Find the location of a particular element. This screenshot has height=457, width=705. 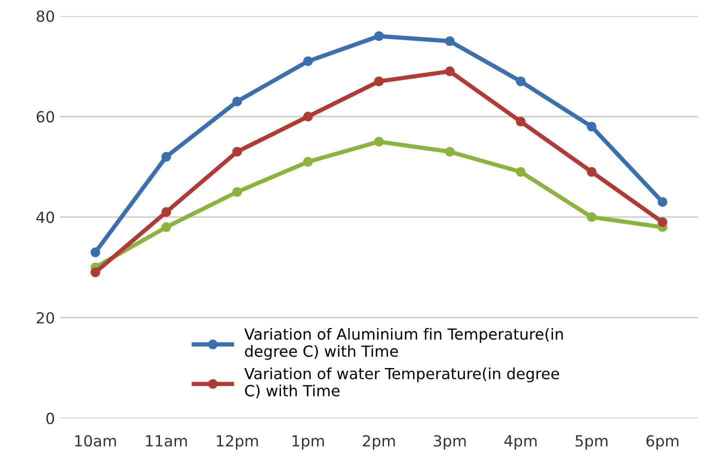

x-tick-label: 4pm is located at coordinates (520, 442).